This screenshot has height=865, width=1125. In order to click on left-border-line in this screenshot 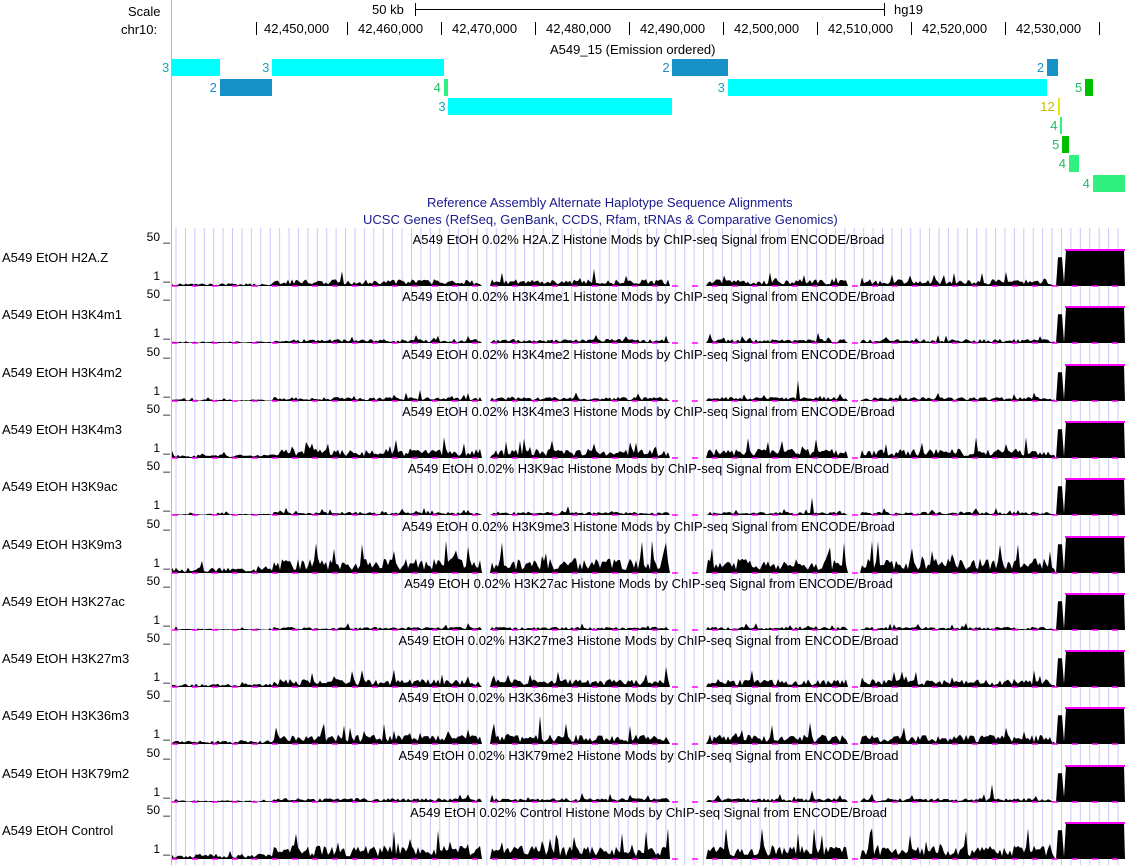, I will do `click(171, 432)`.